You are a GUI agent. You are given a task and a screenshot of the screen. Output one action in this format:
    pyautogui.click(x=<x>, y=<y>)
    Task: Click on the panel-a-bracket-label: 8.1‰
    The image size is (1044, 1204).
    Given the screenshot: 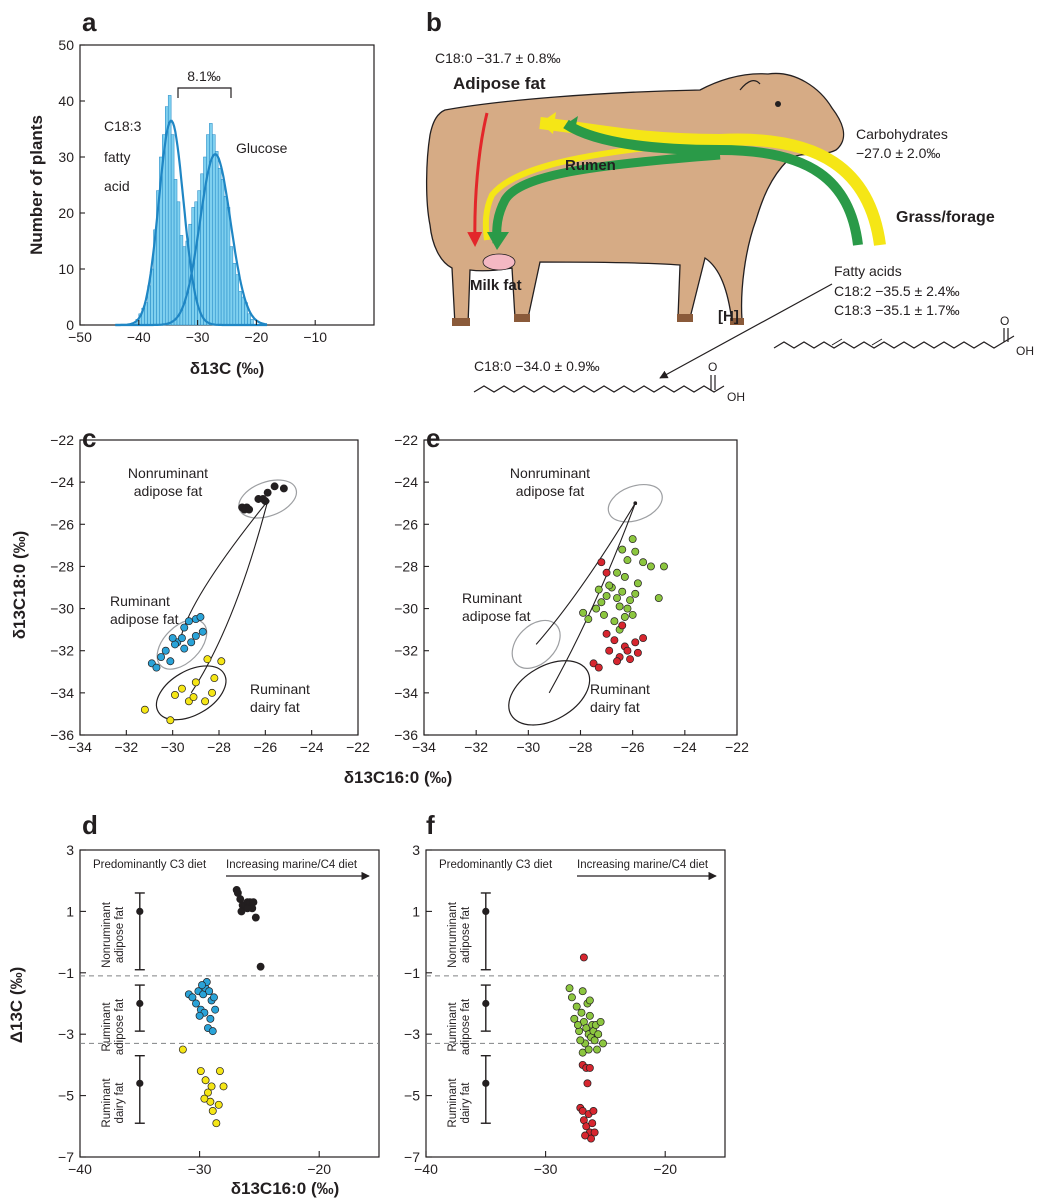 What is the action you would take?
    pyautogui.click(x=203, y=76)
    